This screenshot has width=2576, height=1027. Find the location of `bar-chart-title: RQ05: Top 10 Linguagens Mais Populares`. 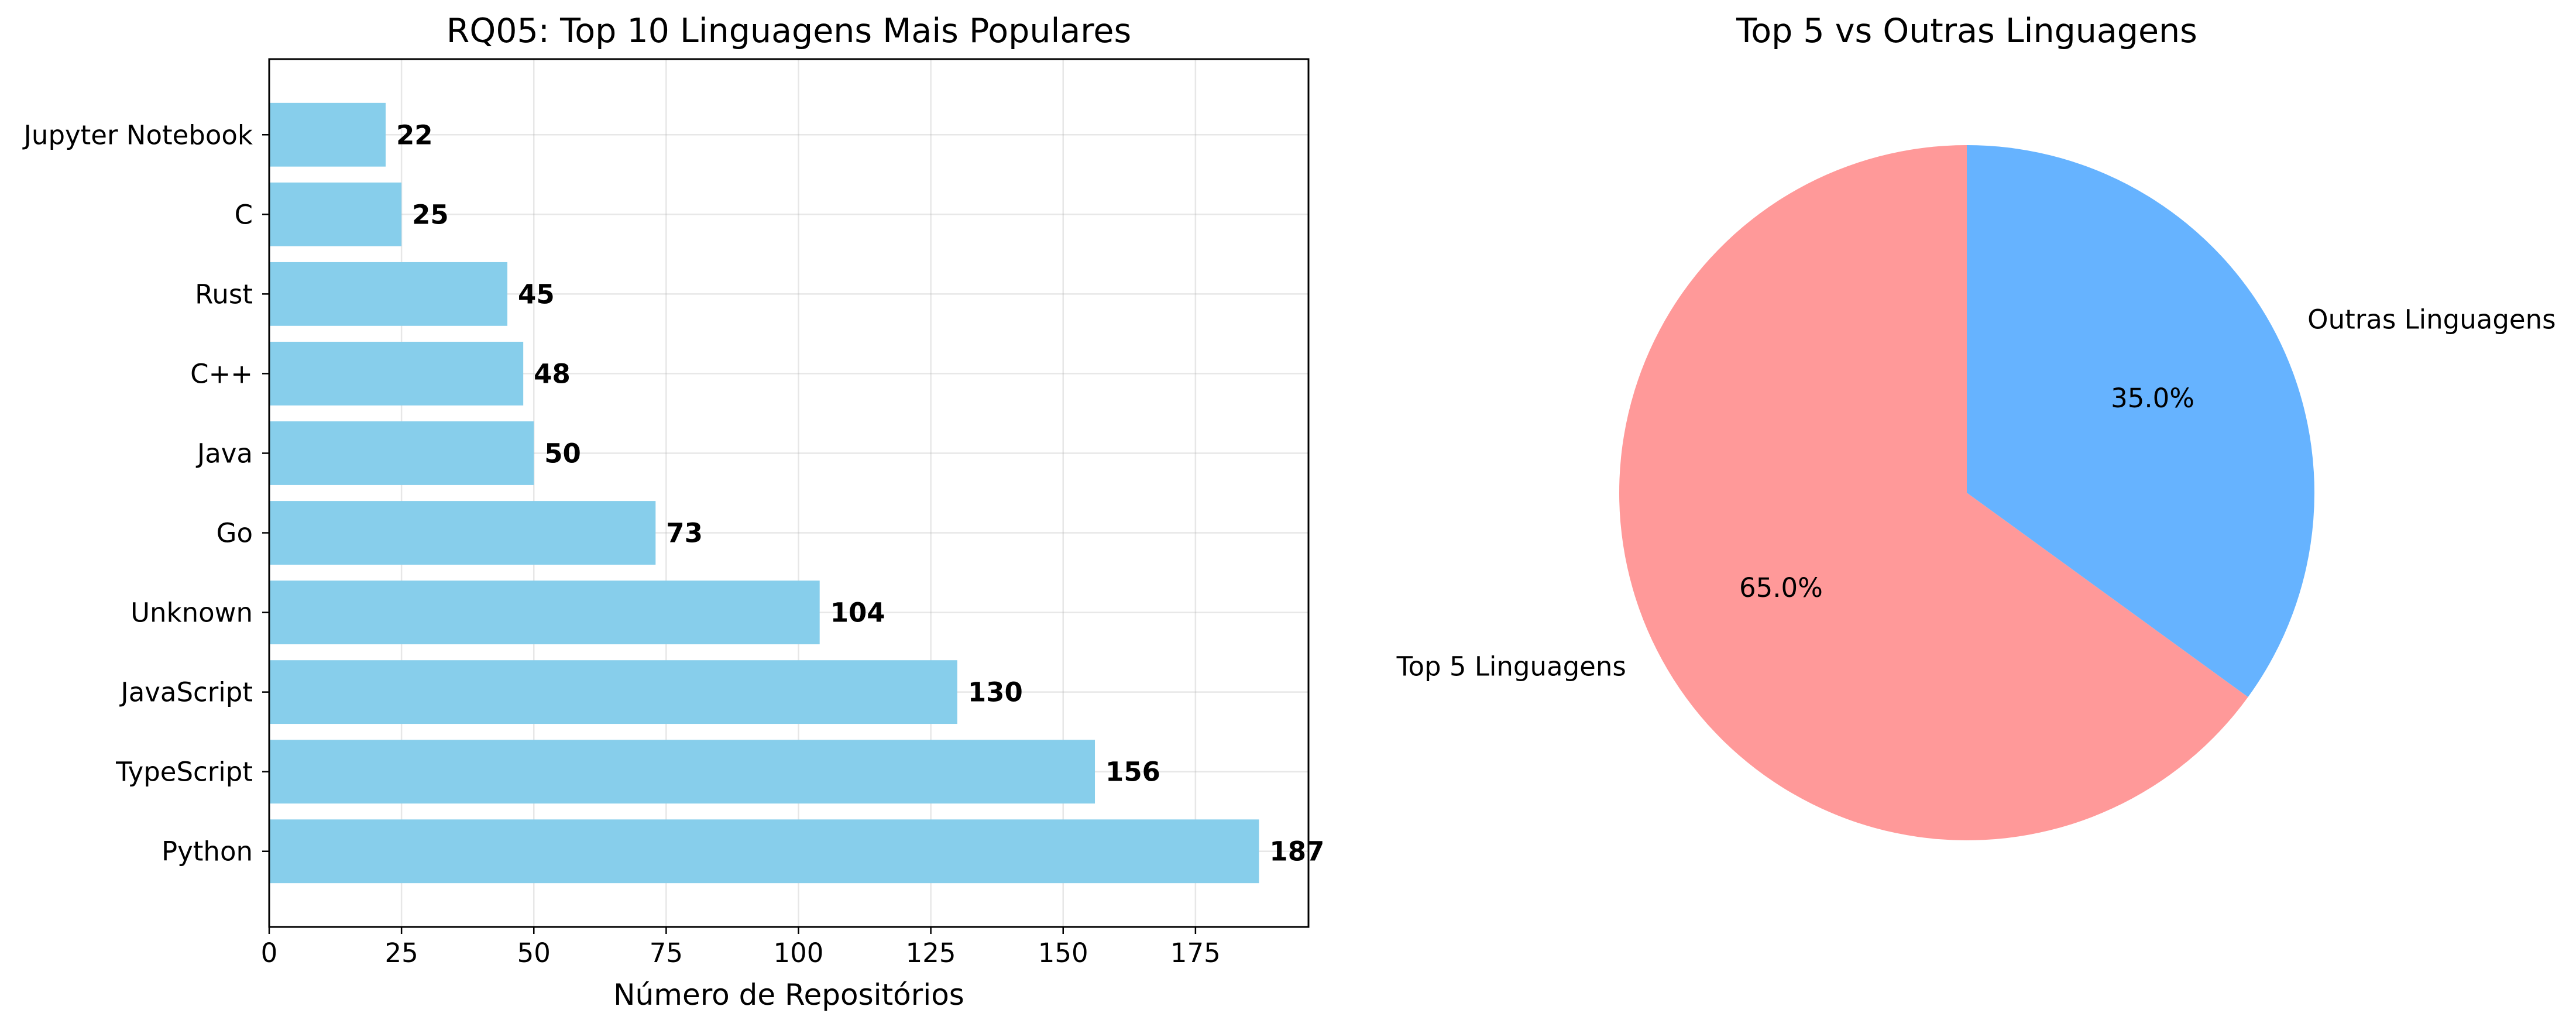

bar-chart-title: RQ05: Top 10 Linguagens Mais Populares is located at coordinates (789, 31).